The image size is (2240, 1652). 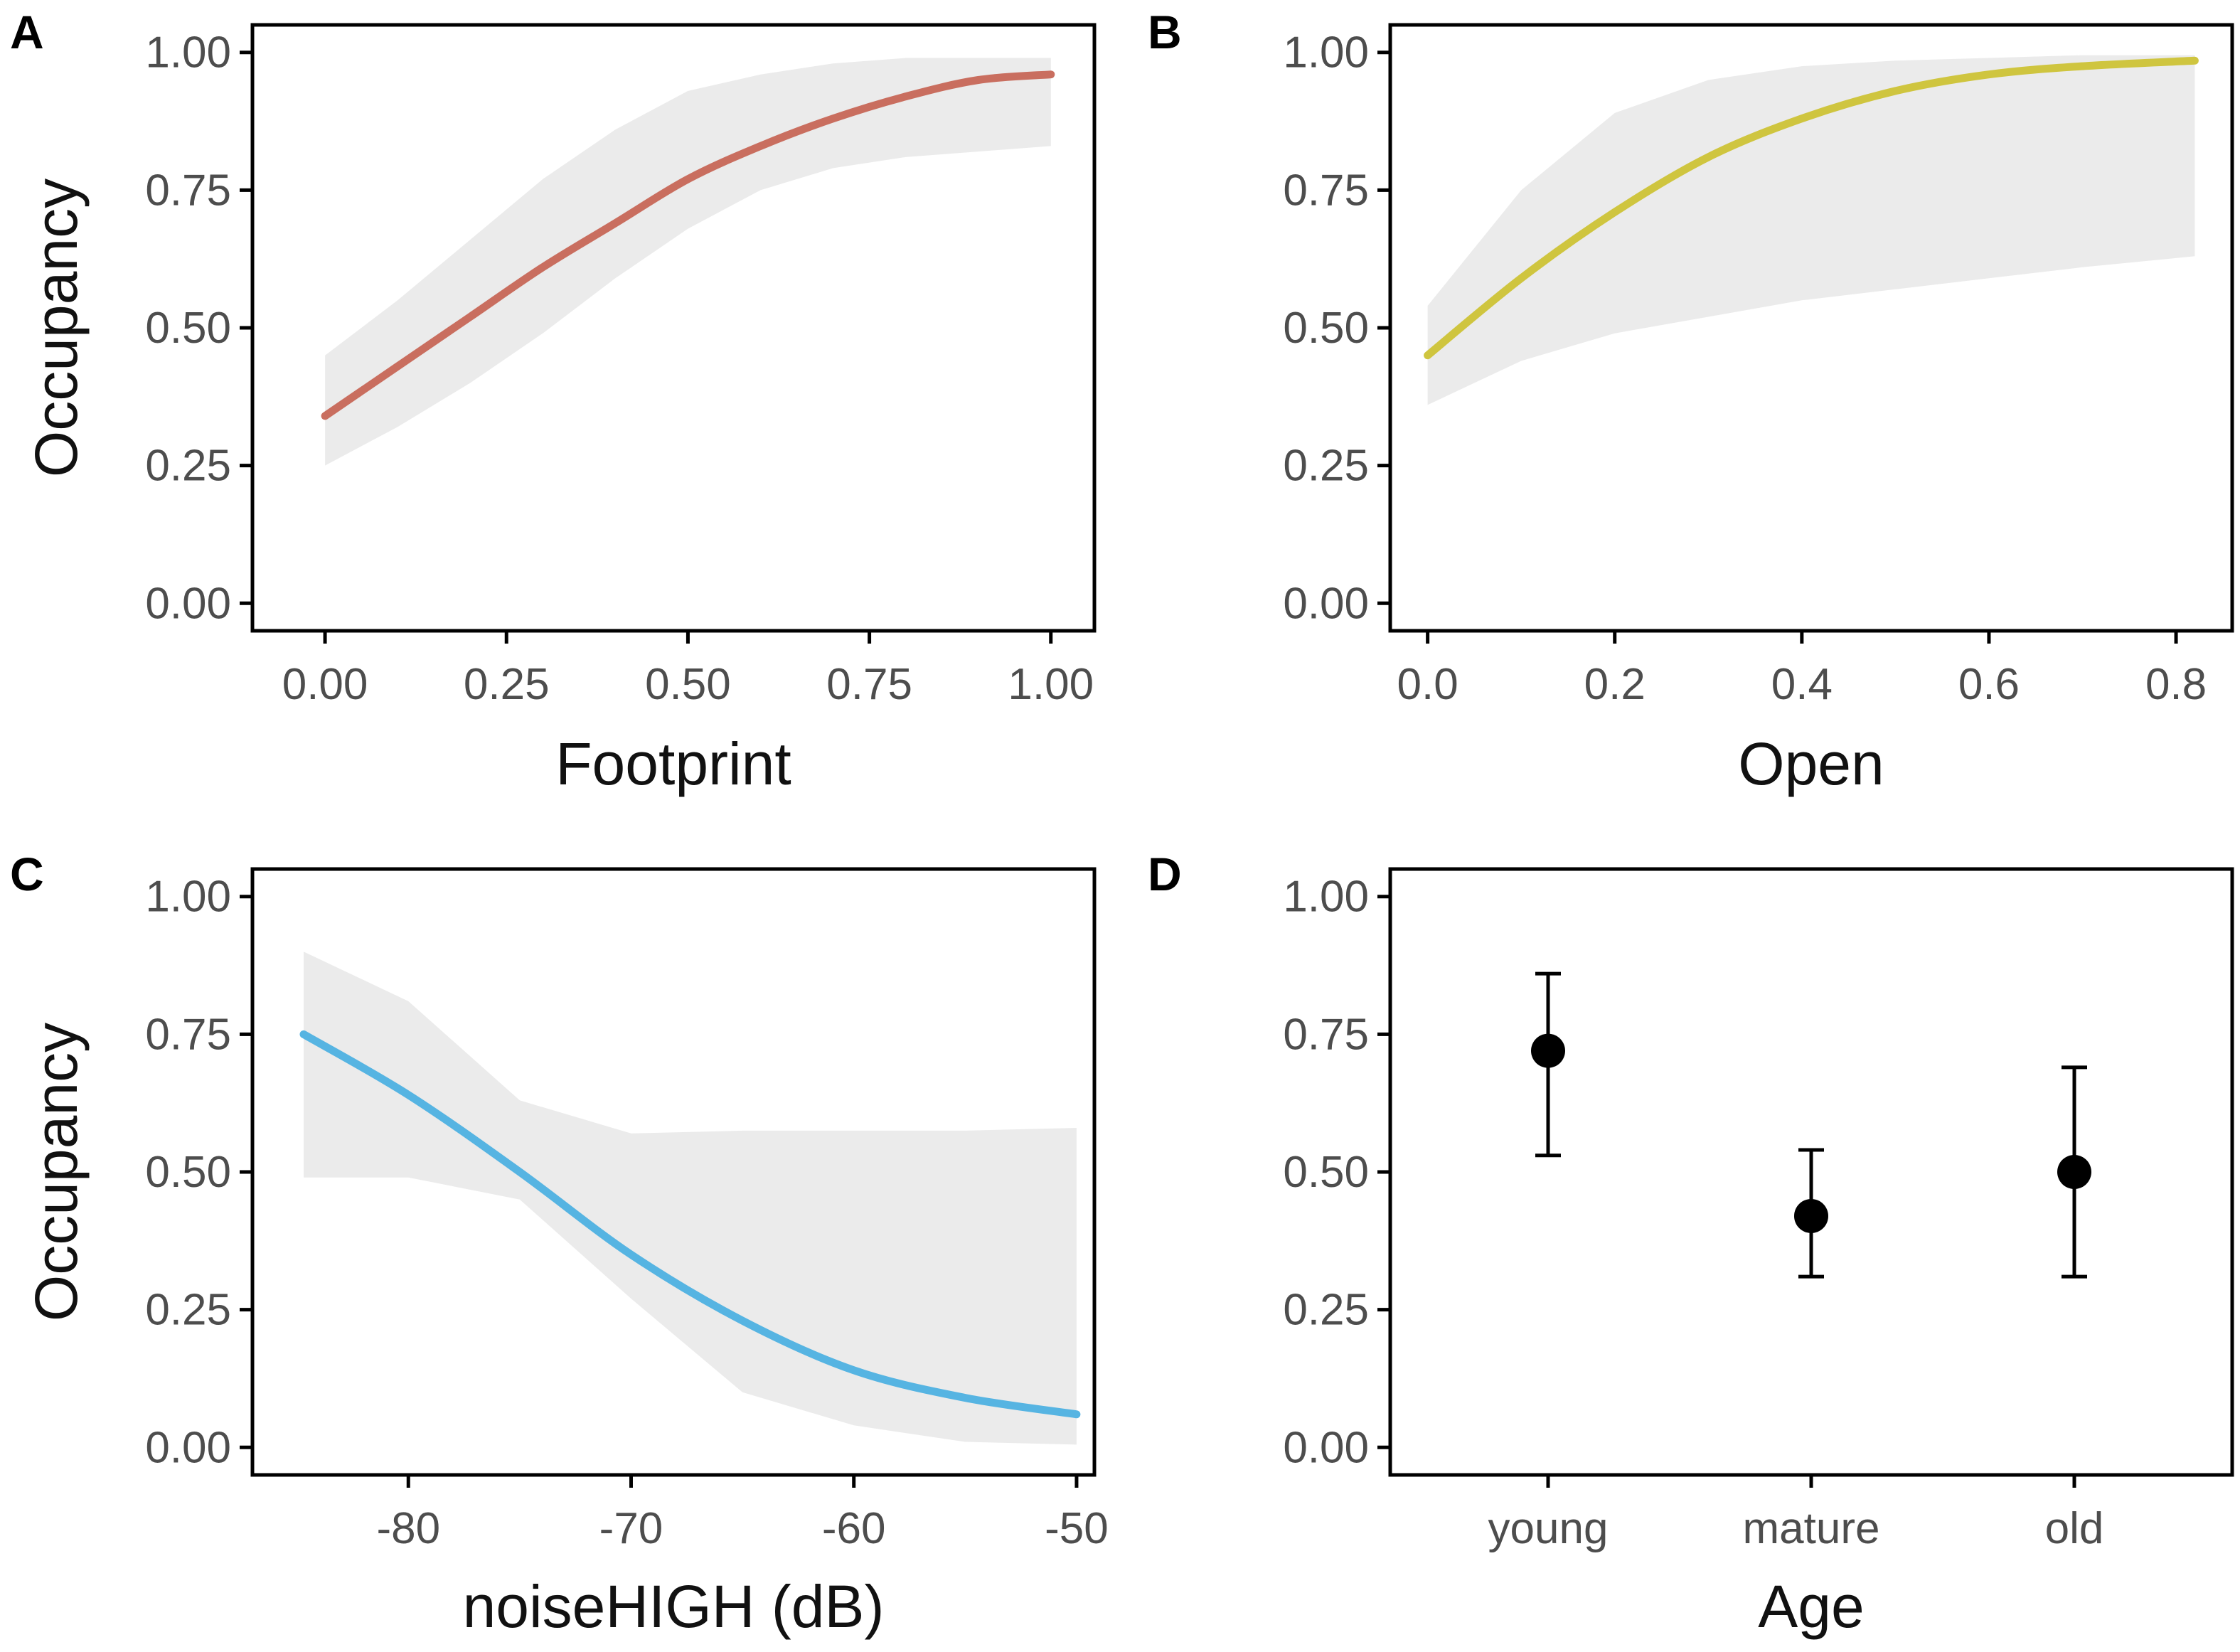 What do you see at coordinates (2074, 1528) in the screenshot?
I see `x-tick-label: old` at bounding box center [2074, 1528].